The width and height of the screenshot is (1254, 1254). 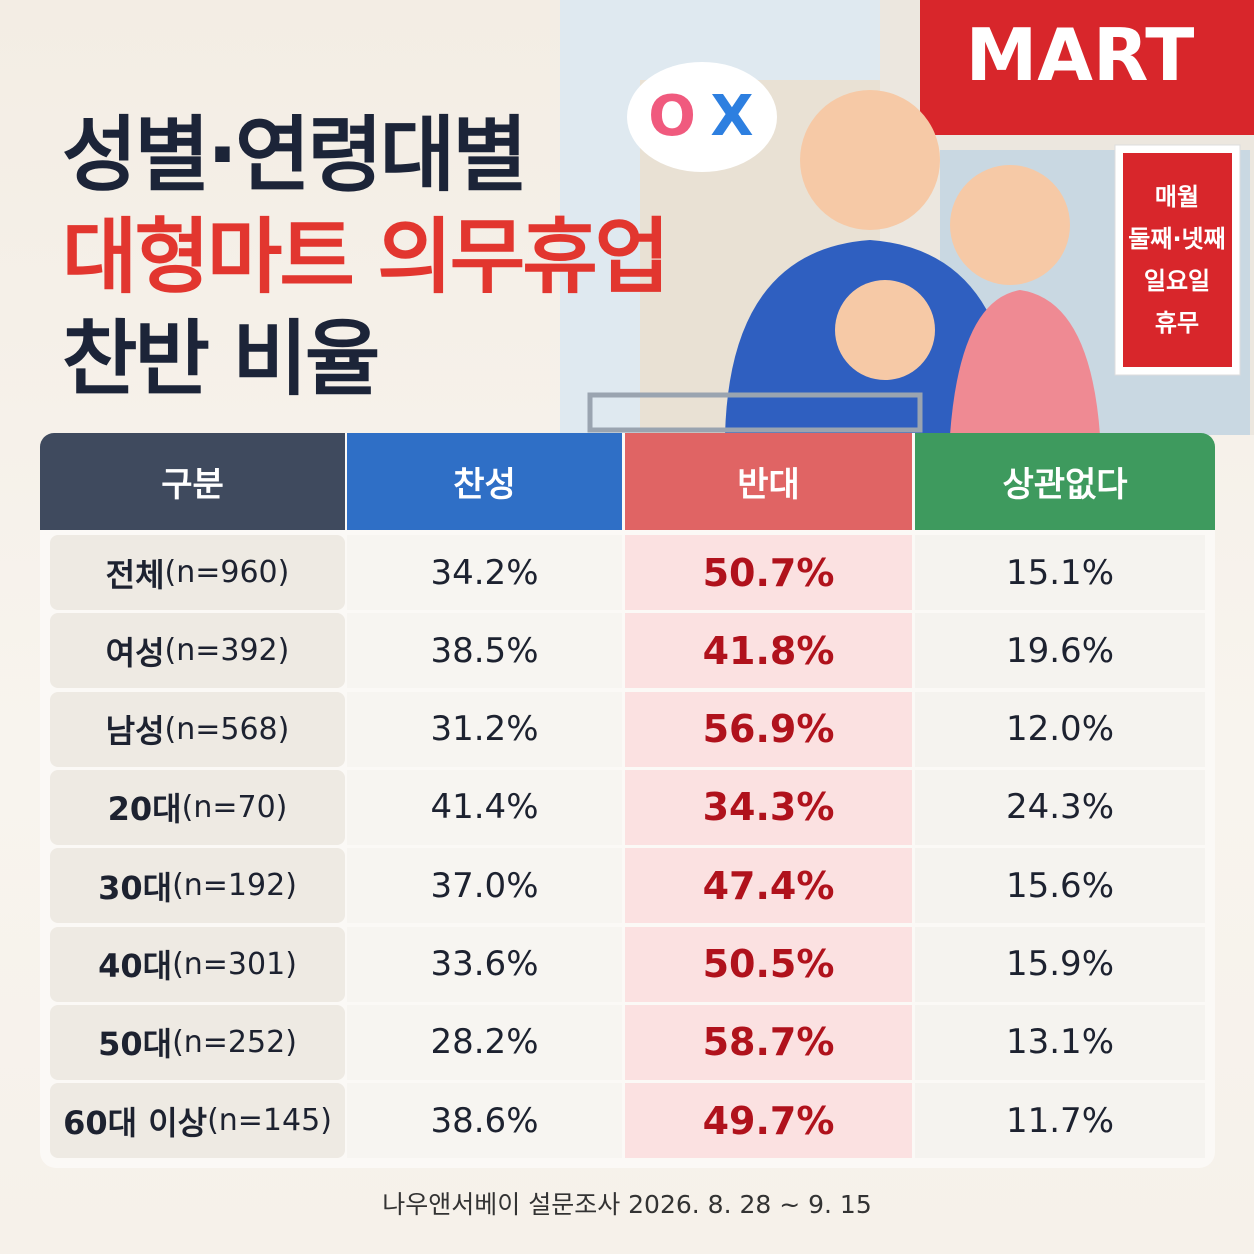 What do you see at coordinates (1176, 239) in the screenshot?
I see `notice-text: 둘째·넷째` at bounding box center [1176, 239].